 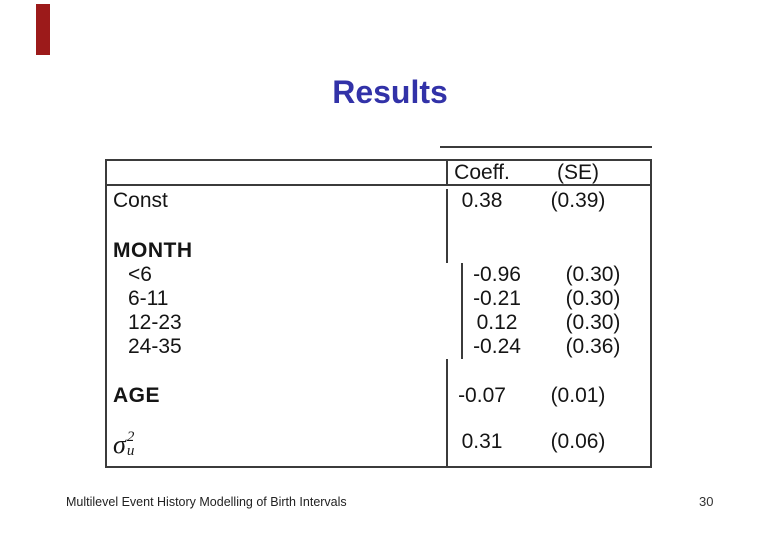 What do you see at coordinates (277, 251) in the screenshot?
I see `row-label: MONTH` at bounding box center [277, 251].